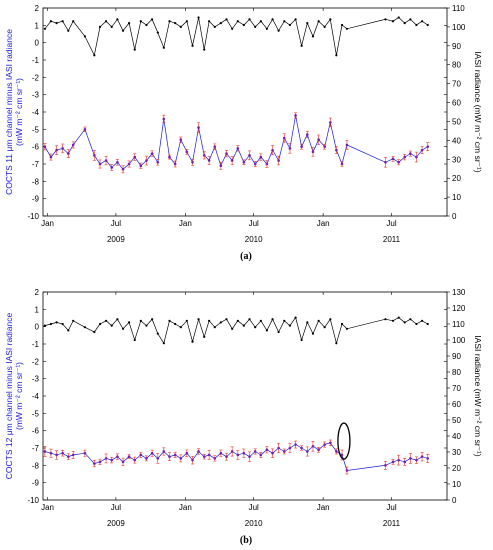 This screenshot has width=493, height=550. I want to click on y-right-tick-label: 30, so click(456, 452).